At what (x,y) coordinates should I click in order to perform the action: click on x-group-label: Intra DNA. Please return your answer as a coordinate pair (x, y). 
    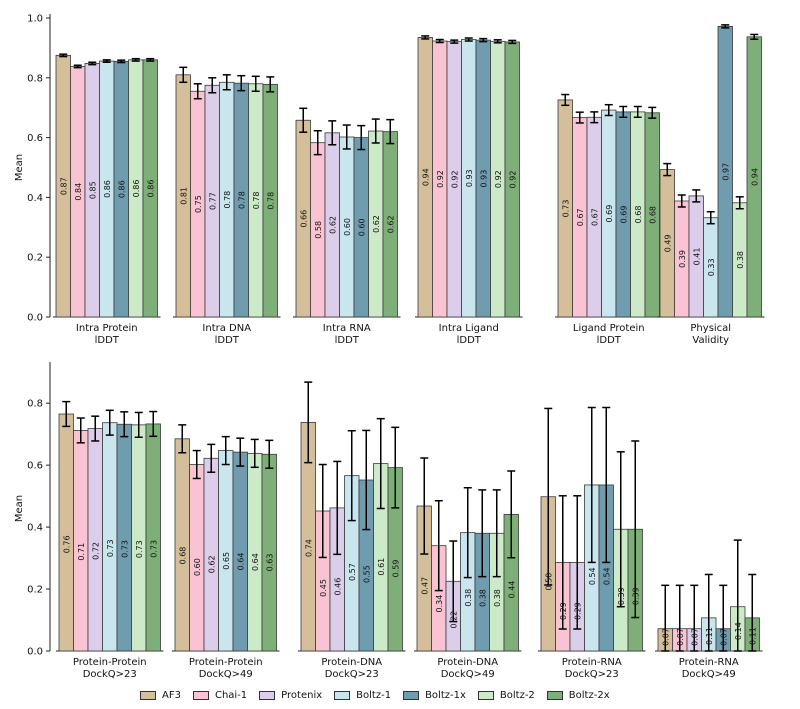
    Looking at the image, I should click on (226, 328).